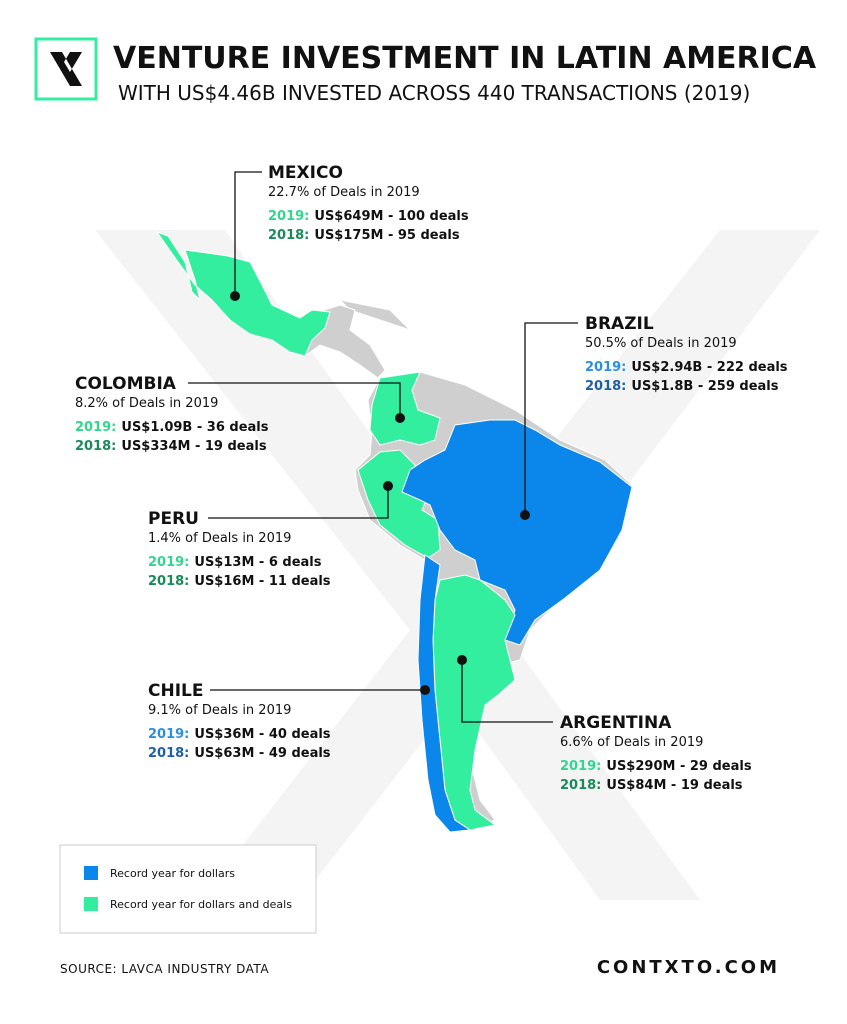 The height and width of the screenshot is (1024, 847). I want to click on stat-line: 2019: US$290M - 29 deals, so click(656, 766).